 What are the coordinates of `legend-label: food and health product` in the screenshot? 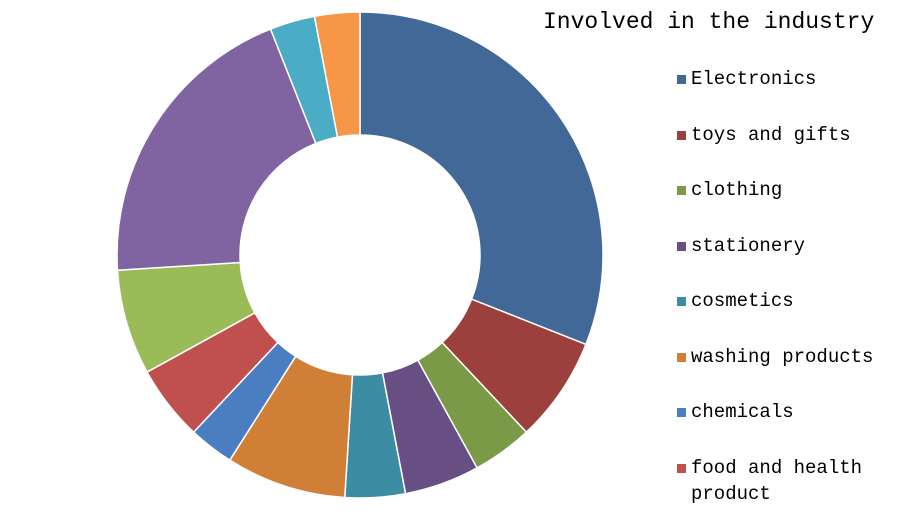 It's located at (777, 480).